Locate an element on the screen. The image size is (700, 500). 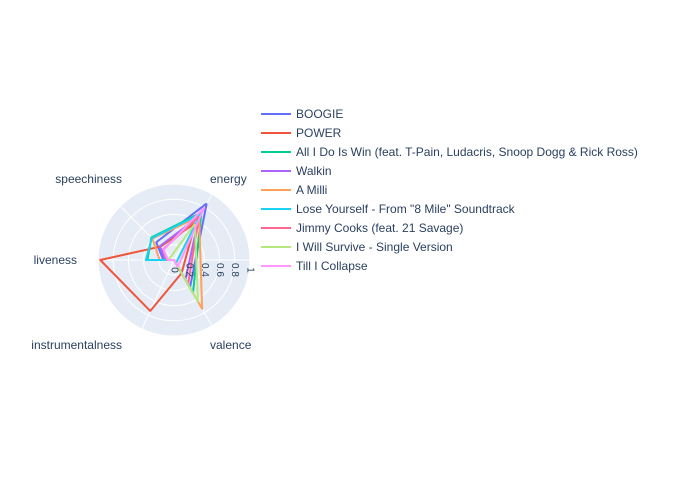
legend-item: POWER is located at coordinates (301, 133).